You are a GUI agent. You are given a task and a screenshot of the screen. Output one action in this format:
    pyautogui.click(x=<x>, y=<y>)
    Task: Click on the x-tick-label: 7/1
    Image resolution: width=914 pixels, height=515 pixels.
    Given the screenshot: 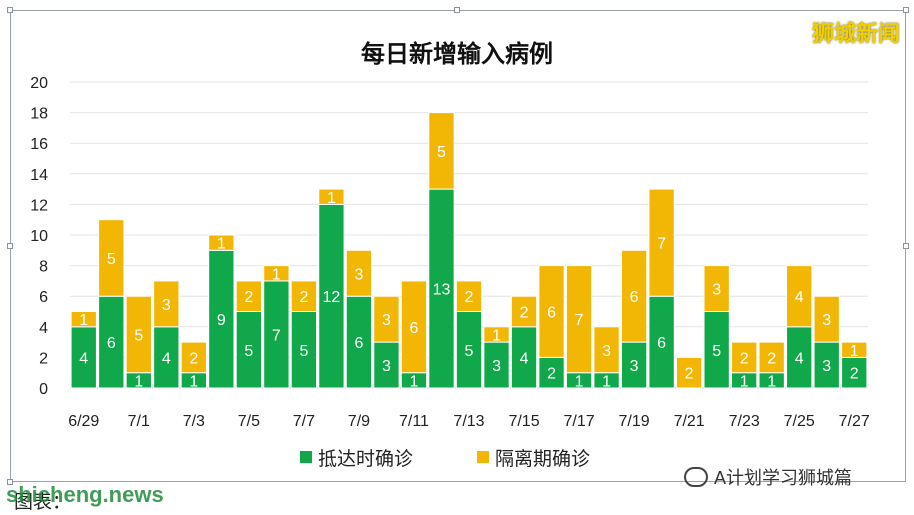 What is the action you would take?
    pyautogui.click(x=139, y=421)
    